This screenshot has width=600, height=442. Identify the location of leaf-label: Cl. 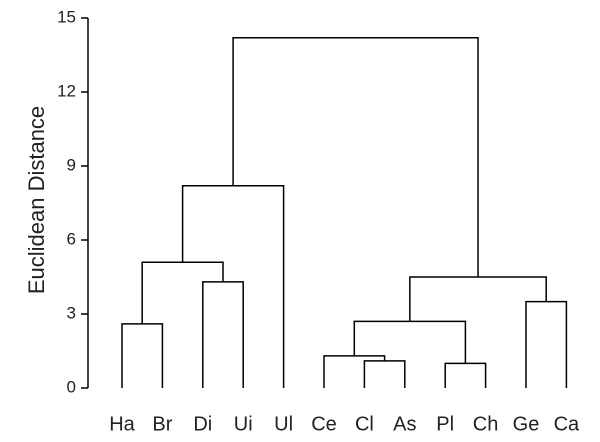
(364, 424).